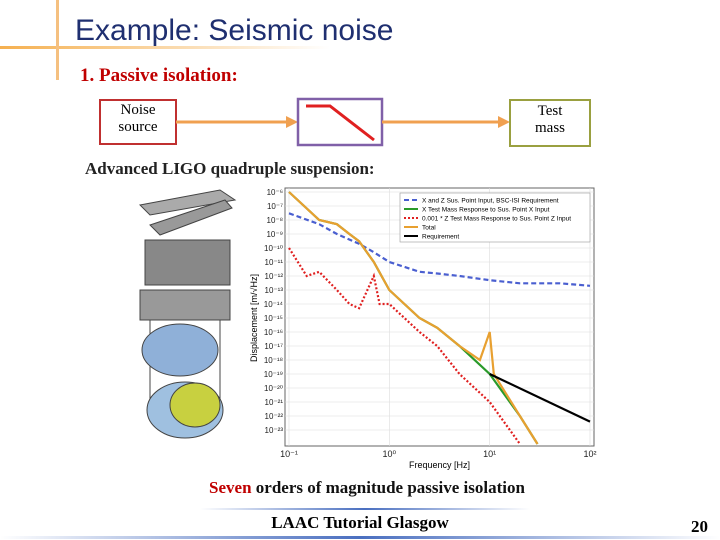  What do you see at coordinates (489, 454) in the screenshot?
I see `x-tick-label: 10¹` at bounding box center [489, 454].